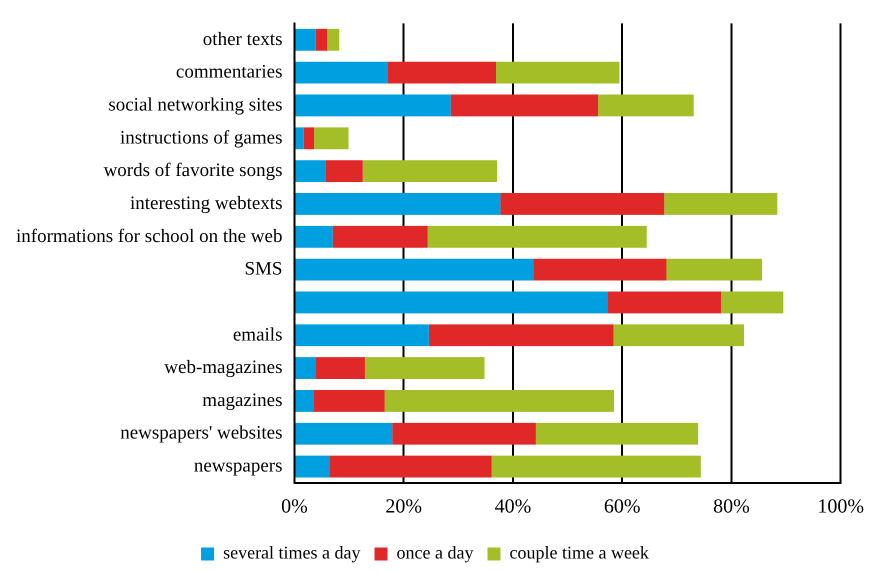  What do you see at coordinates (622, 506) in the screenshot?
I see `x-tick-label: 60%` at bounding box center [622, 506].